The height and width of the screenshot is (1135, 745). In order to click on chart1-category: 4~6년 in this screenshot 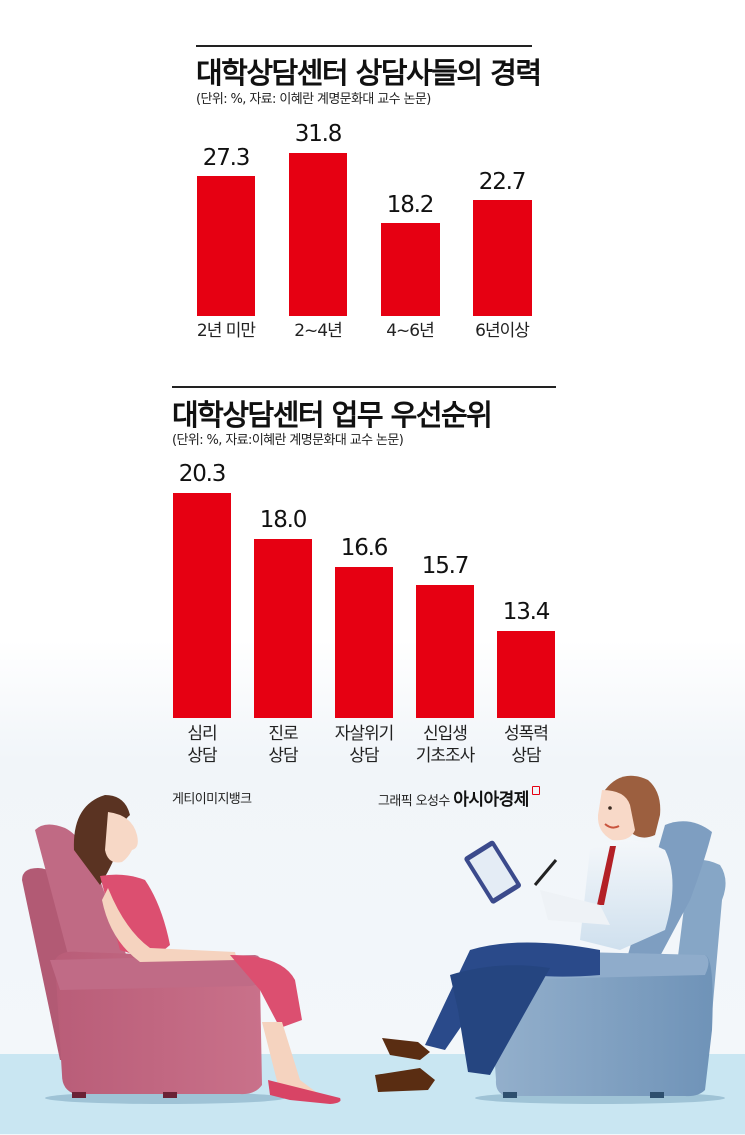, I will do `click(410, 331)`.